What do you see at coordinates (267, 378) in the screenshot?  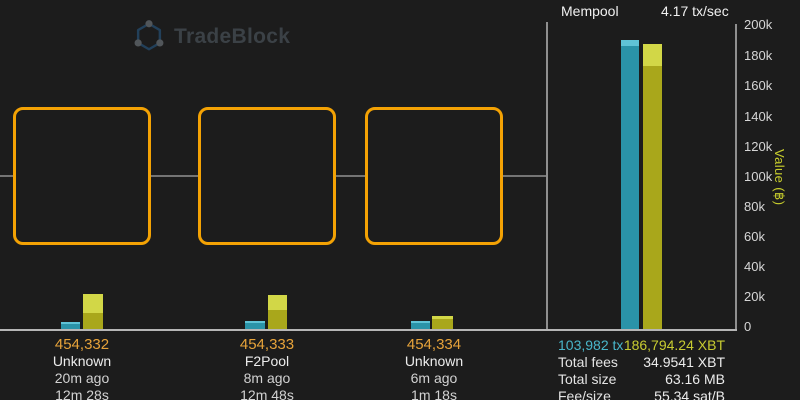 I see `block2-age: 8m ago` at bounding box center [267, 378].